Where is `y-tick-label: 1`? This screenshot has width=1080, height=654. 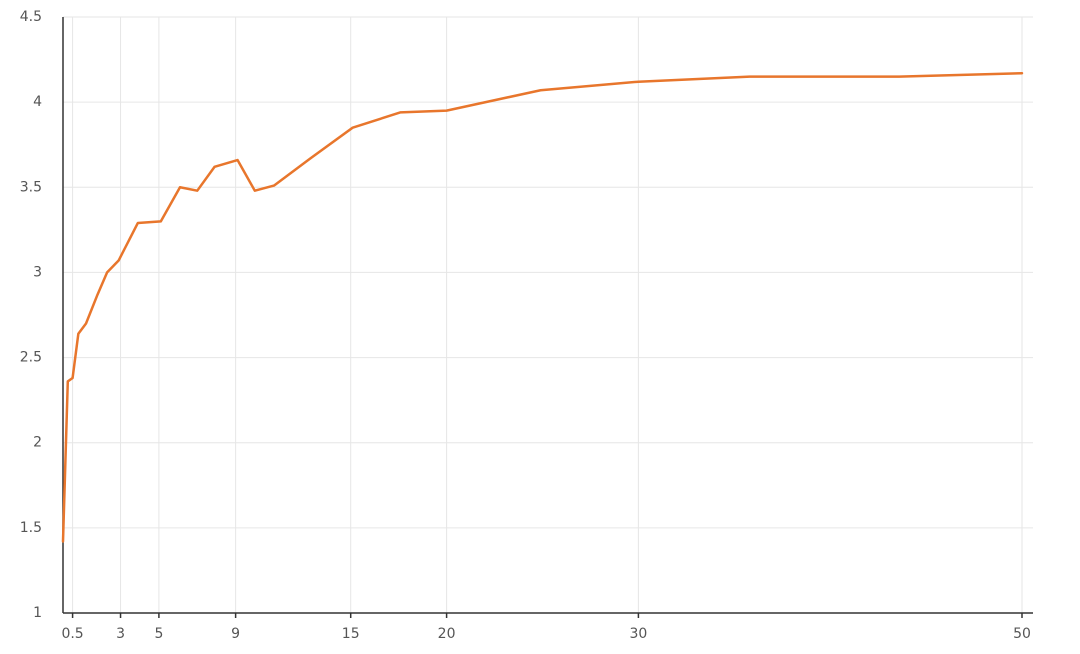
y-tick-label: 1 is located at coordinates (37, 613).